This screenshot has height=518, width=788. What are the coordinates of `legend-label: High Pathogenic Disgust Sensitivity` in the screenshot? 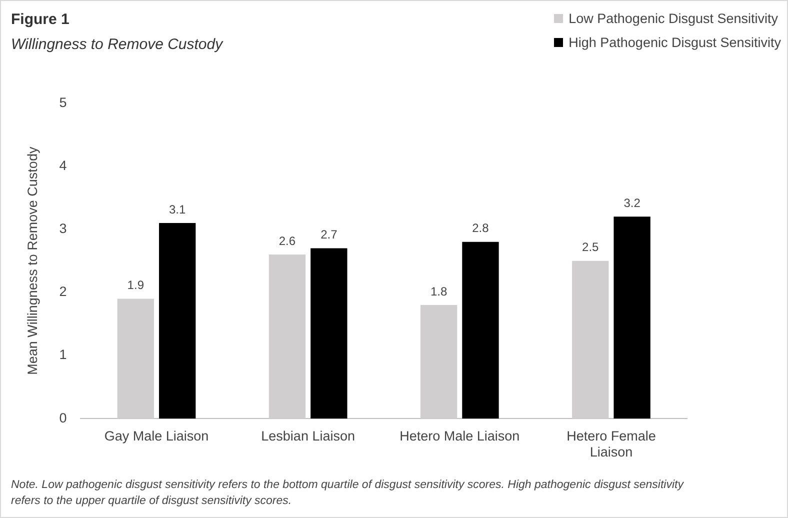 It's located at (674, 42).